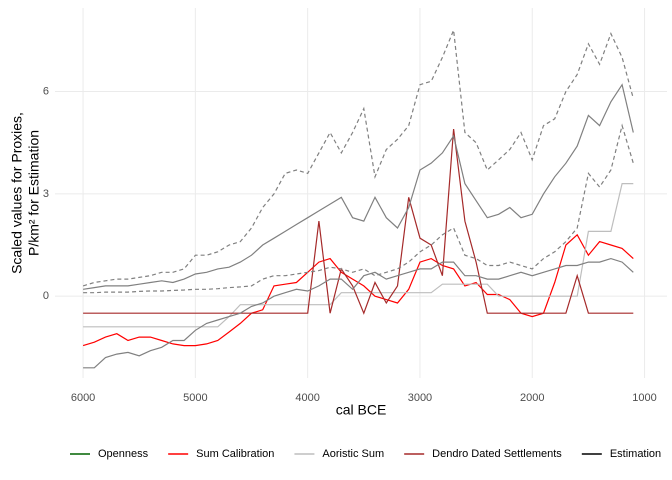  I want to click on legend-label: Sum Calibration, so click(235, 454).